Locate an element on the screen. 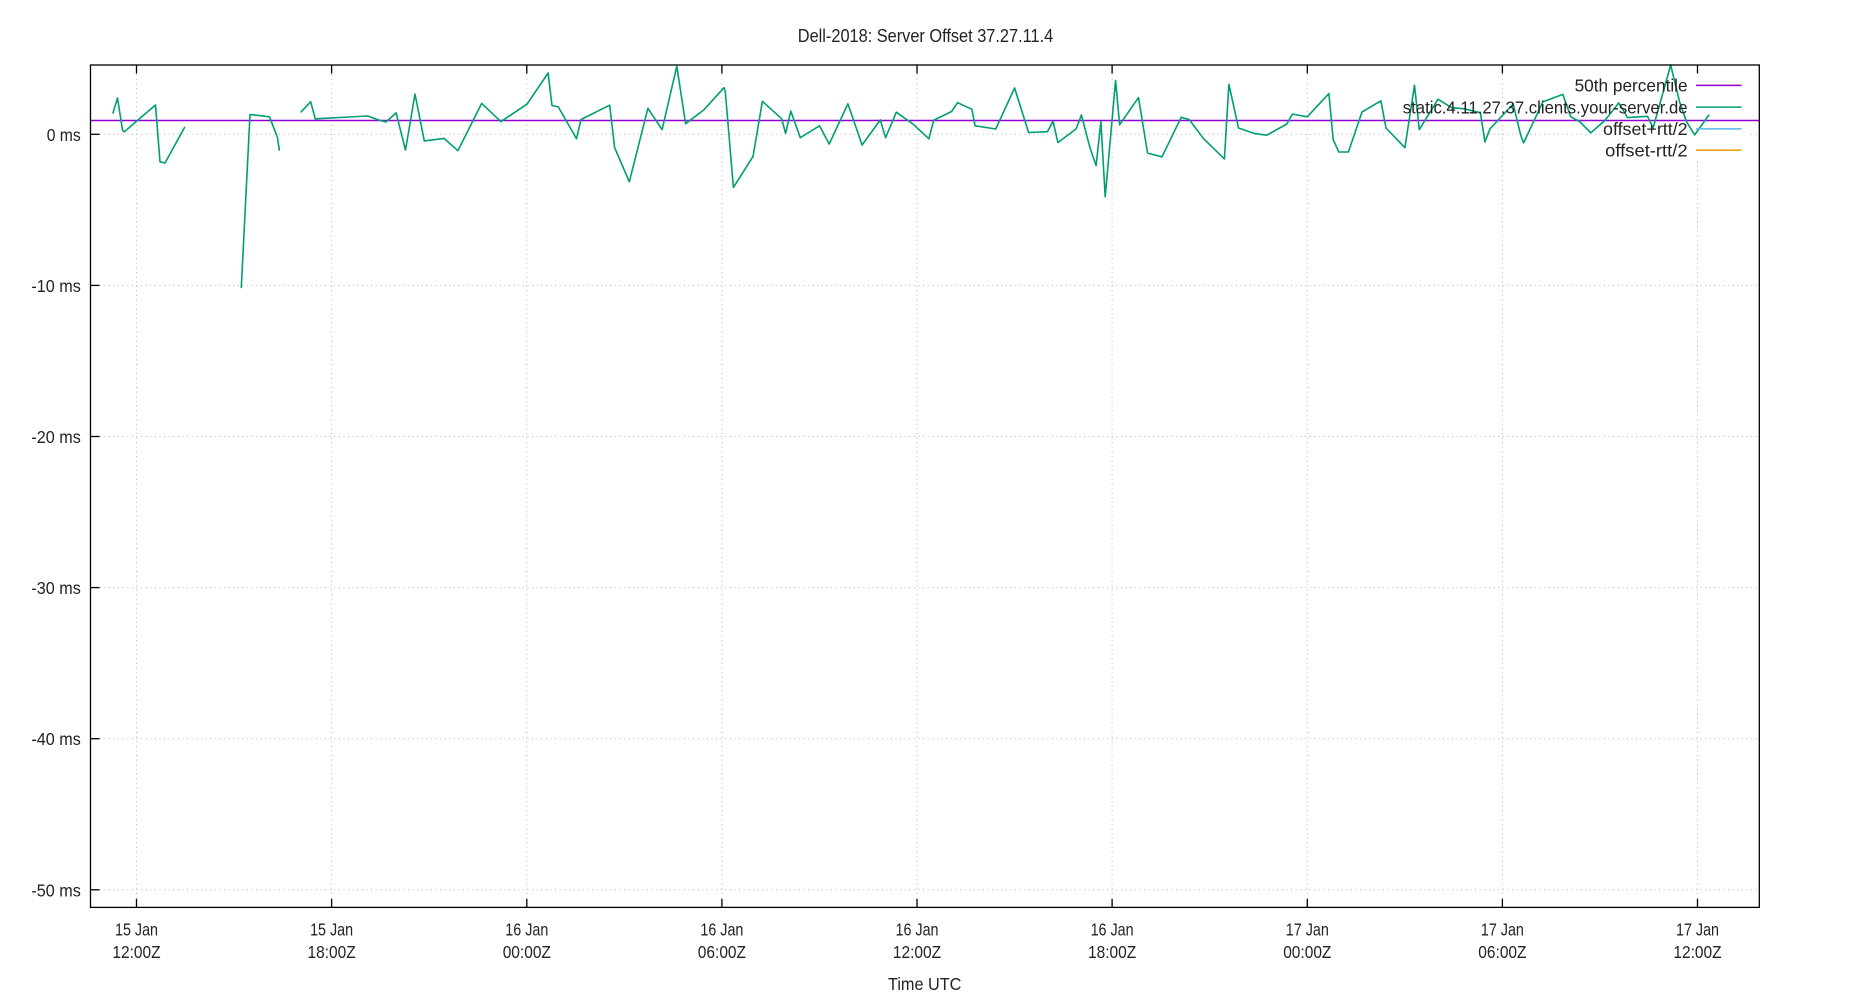  svg-text: 50th percentile is located at coordinates (1631, 86).